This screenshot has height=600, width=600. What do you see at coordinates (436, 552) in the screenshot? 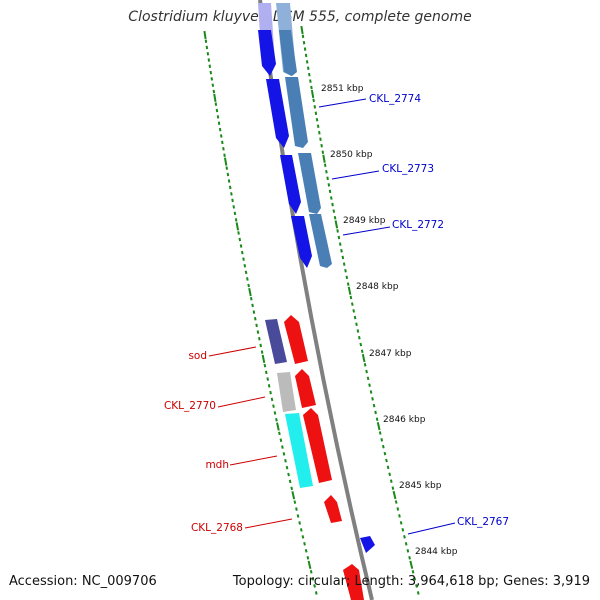
I see `kbp-label: 2844 kbp` at bounding box center [436, 552].